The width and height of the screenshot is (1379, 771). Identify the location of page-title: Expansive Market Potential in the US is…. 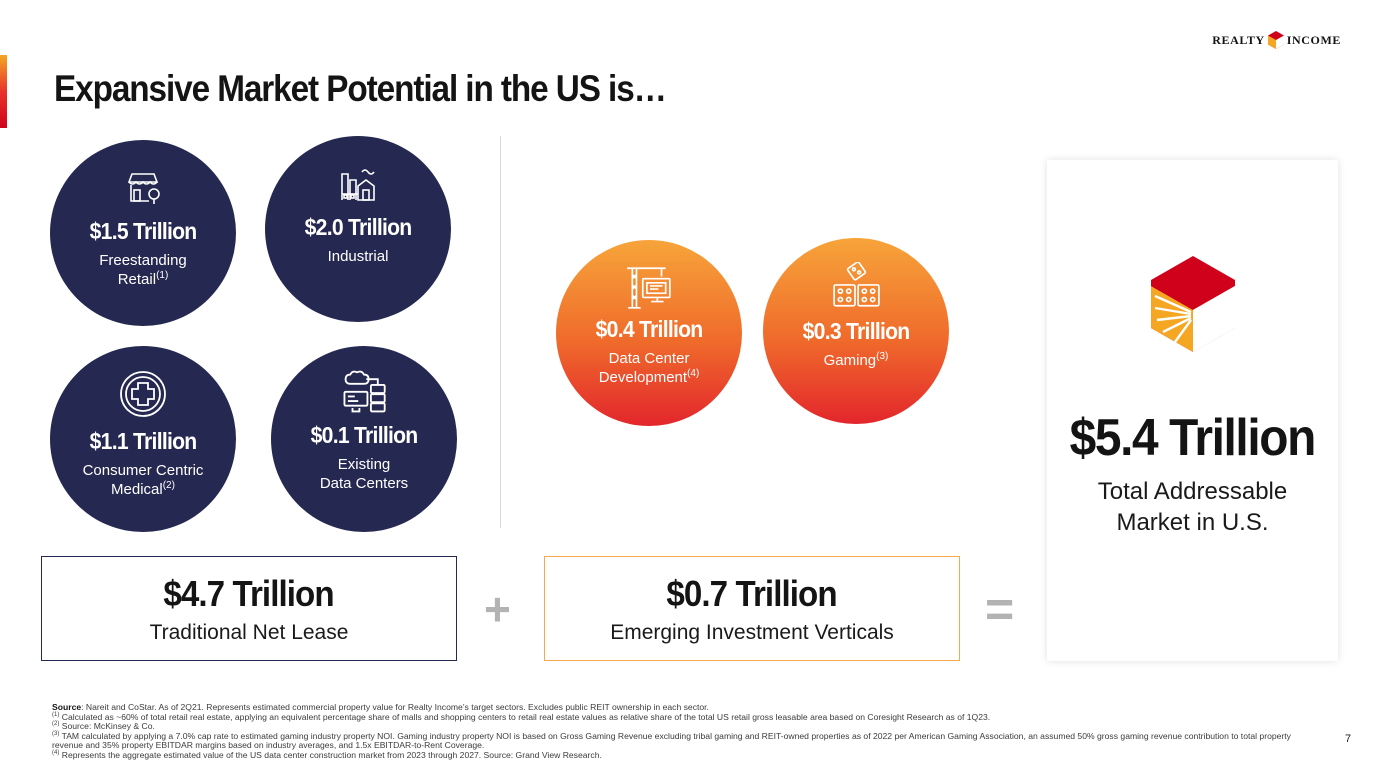
(360, 88).